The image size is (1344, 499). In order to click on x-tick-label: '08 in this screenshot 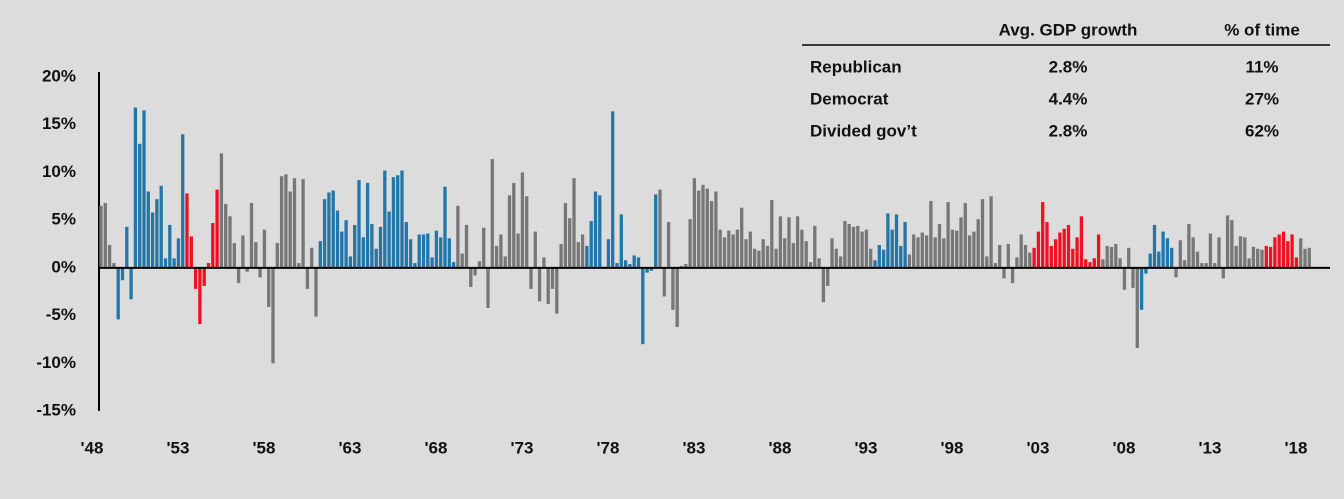, I will do `click(1124, 447)`.